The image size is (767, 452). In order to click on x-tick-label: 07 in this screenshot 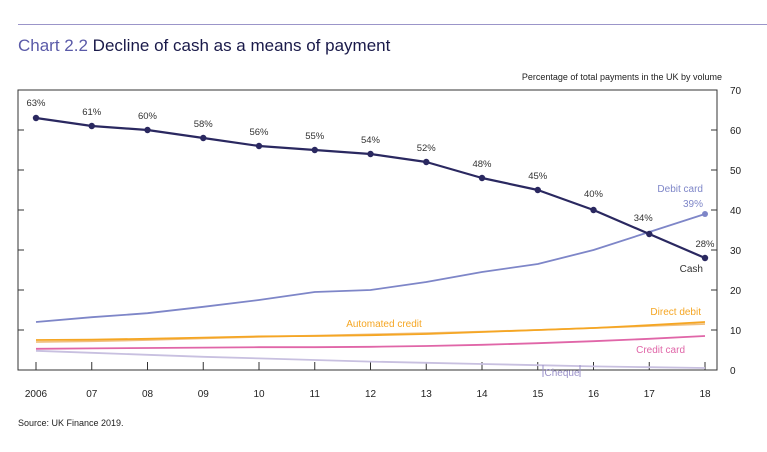, I will do `click(92, 394)`.